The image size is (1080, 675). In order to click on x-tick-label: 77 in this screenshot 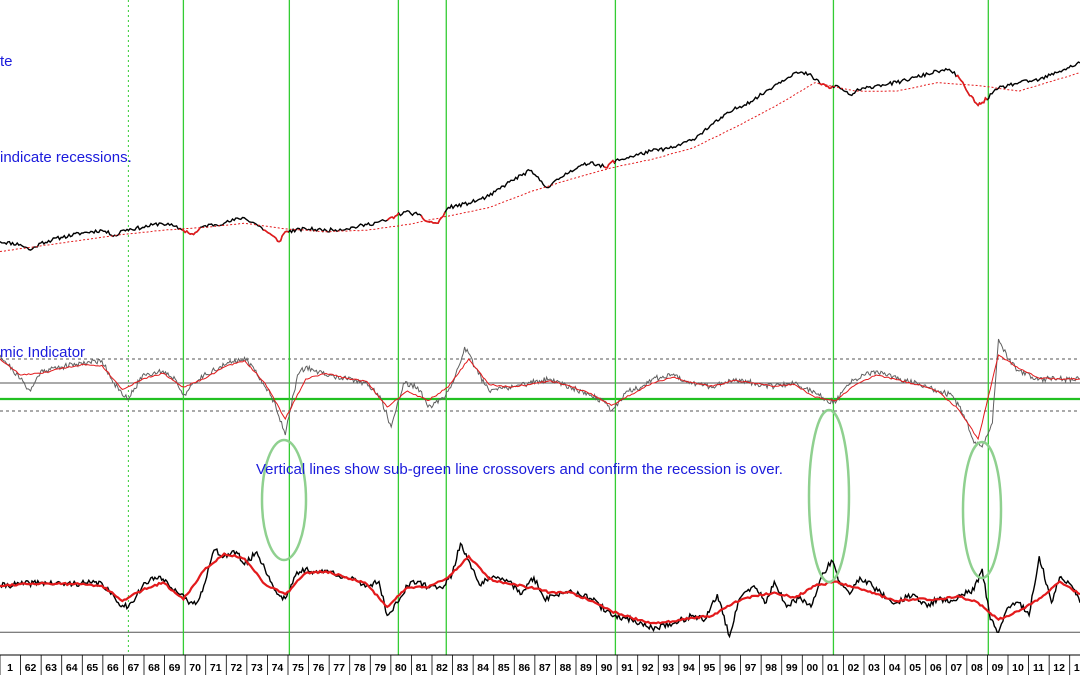, I will do `click(339, 668)`.